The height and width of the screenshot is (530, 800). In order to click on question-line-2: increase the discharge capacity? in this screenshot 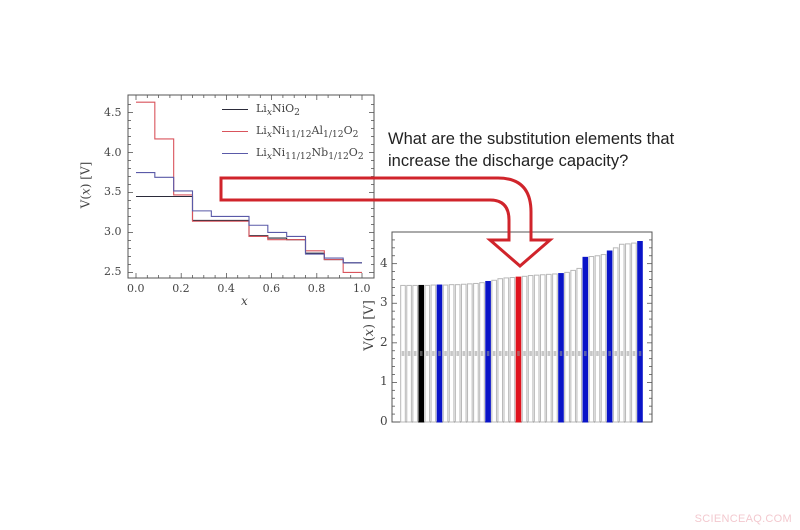, I will do `click(508, 161)`.